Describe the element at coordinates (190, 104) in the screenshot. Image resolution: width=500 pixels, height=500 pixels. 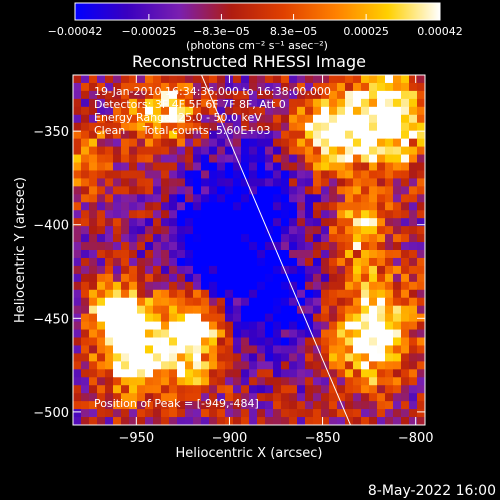
I see `annotation-detectors: Detectors: 3F 4F 5F 6F 7F 8F, Att 0` at that location.